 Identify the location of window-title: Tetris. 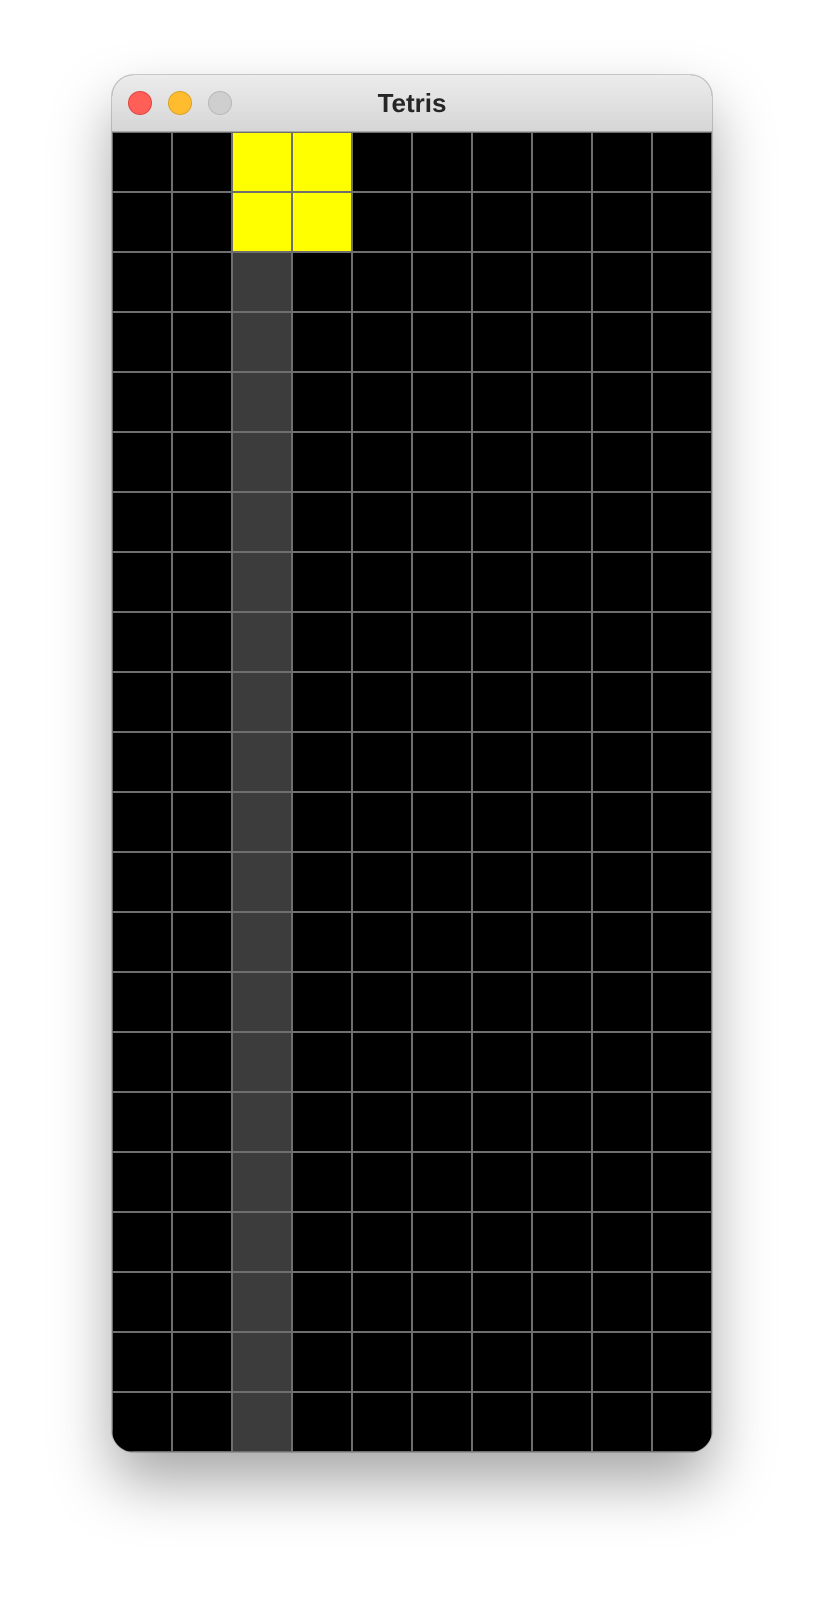
(412, 103).